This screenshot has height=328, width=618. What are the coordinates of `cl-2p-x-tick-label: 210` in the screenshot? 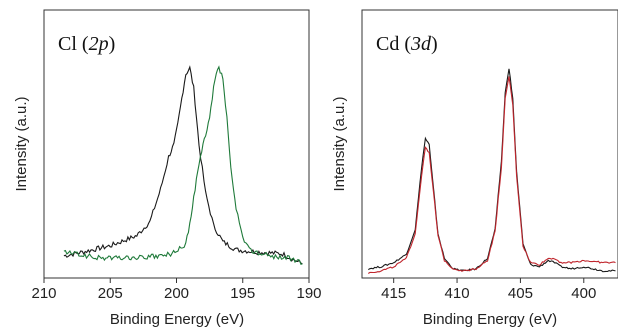 It's located at (43, 293).